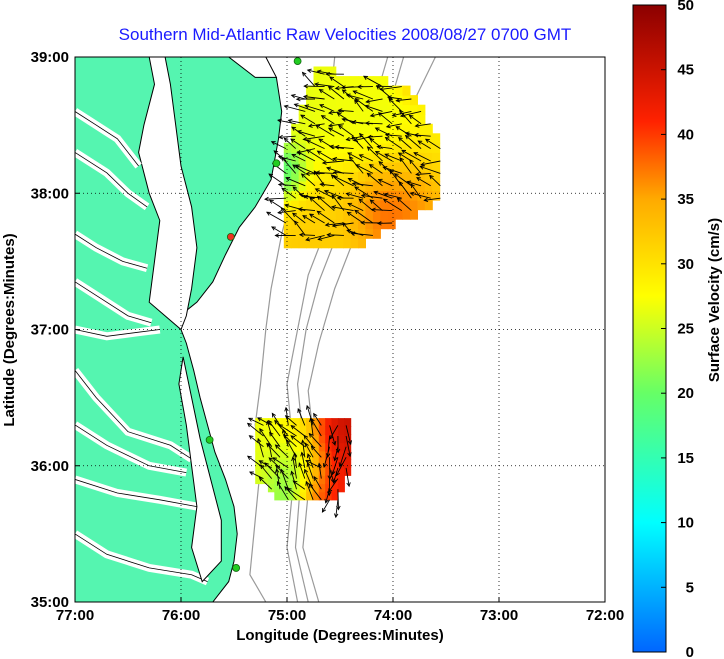 Image resolution: width=724 pixels, height=659 pixels. Describe the element at coordinates (393, 615) in the screenshot. I see `x-tick-label: 74:00` at that location.